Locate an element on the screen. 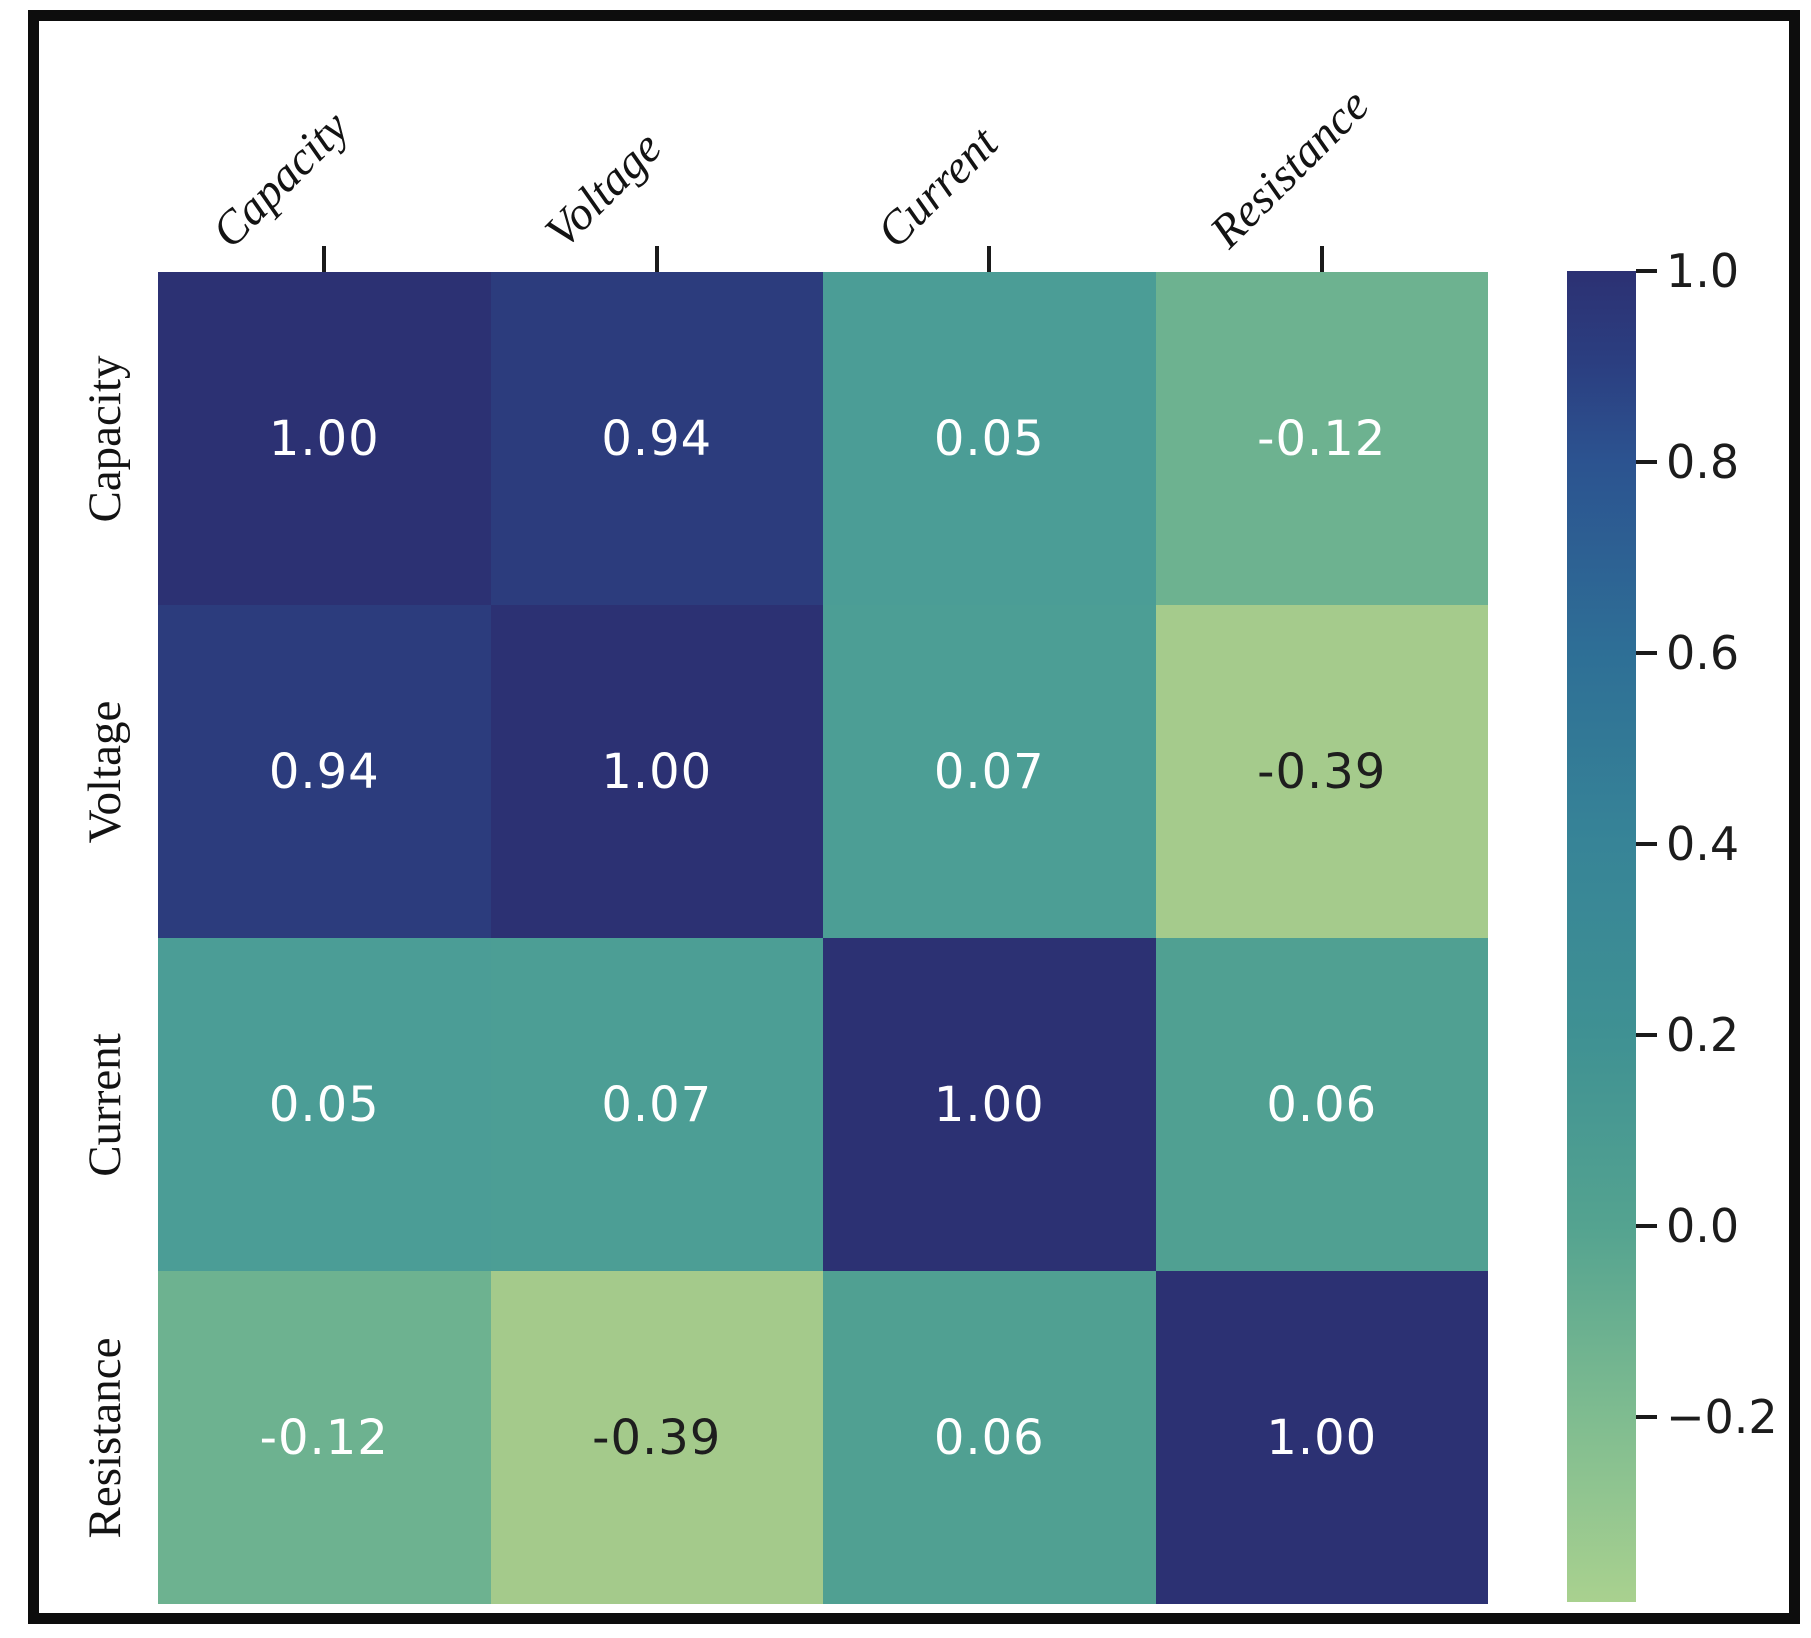 This screenshot has width=1811, height=1638. colorbar-tick-label: 0.4 is located at coordinates (1703, 843).